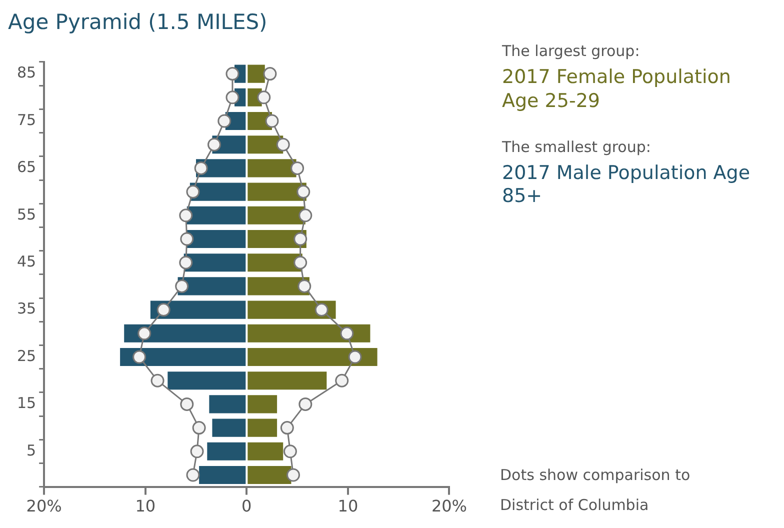 The width and height of the screenshot is (784, 528). What do you see at coordinates (26, 73) in the screenshot?
I see `y-tick-label: 85` at bounding box center [26, 73].